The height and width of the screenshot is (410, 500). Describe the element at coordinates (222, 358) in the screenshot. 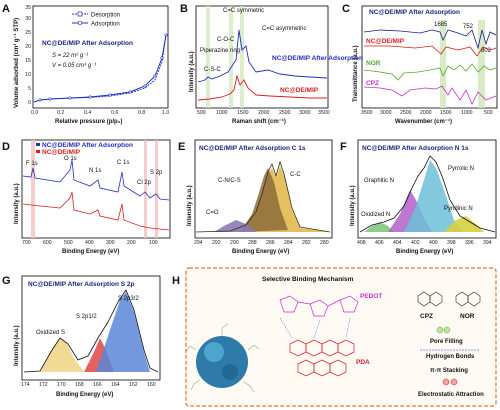

I see `surface-chains` at that location.